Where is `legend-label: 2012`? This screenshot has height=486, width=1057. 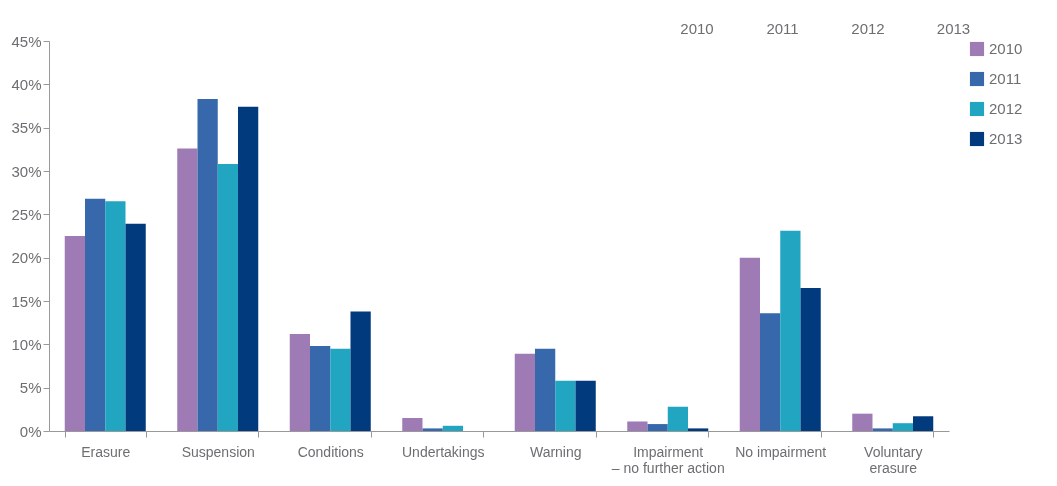
legend-label: 2012 is located at coordinates (1006, 108).